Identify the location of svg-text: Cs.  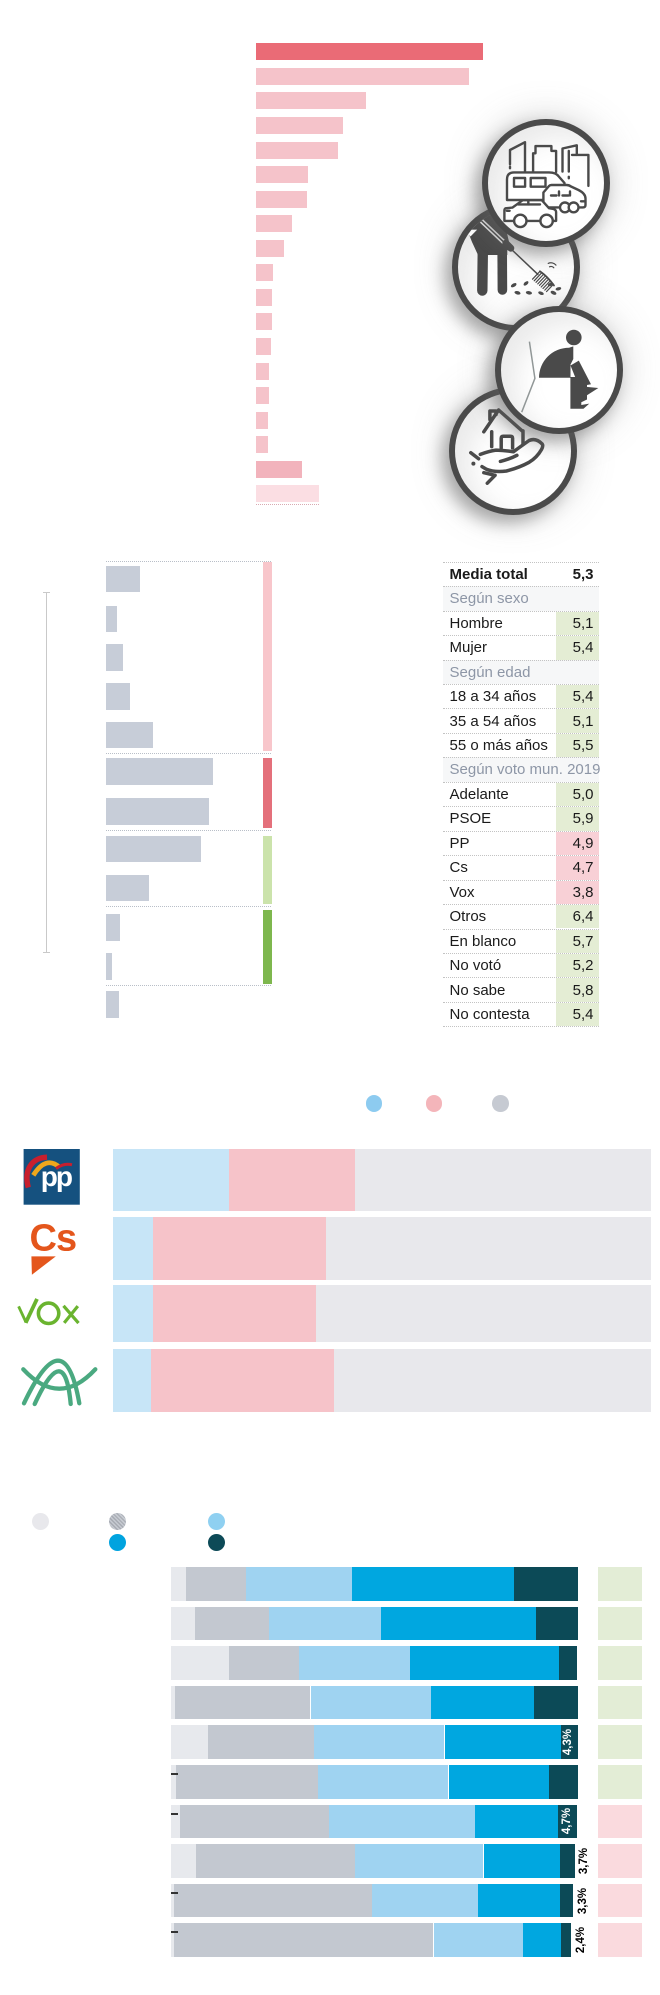
(53, 1239).